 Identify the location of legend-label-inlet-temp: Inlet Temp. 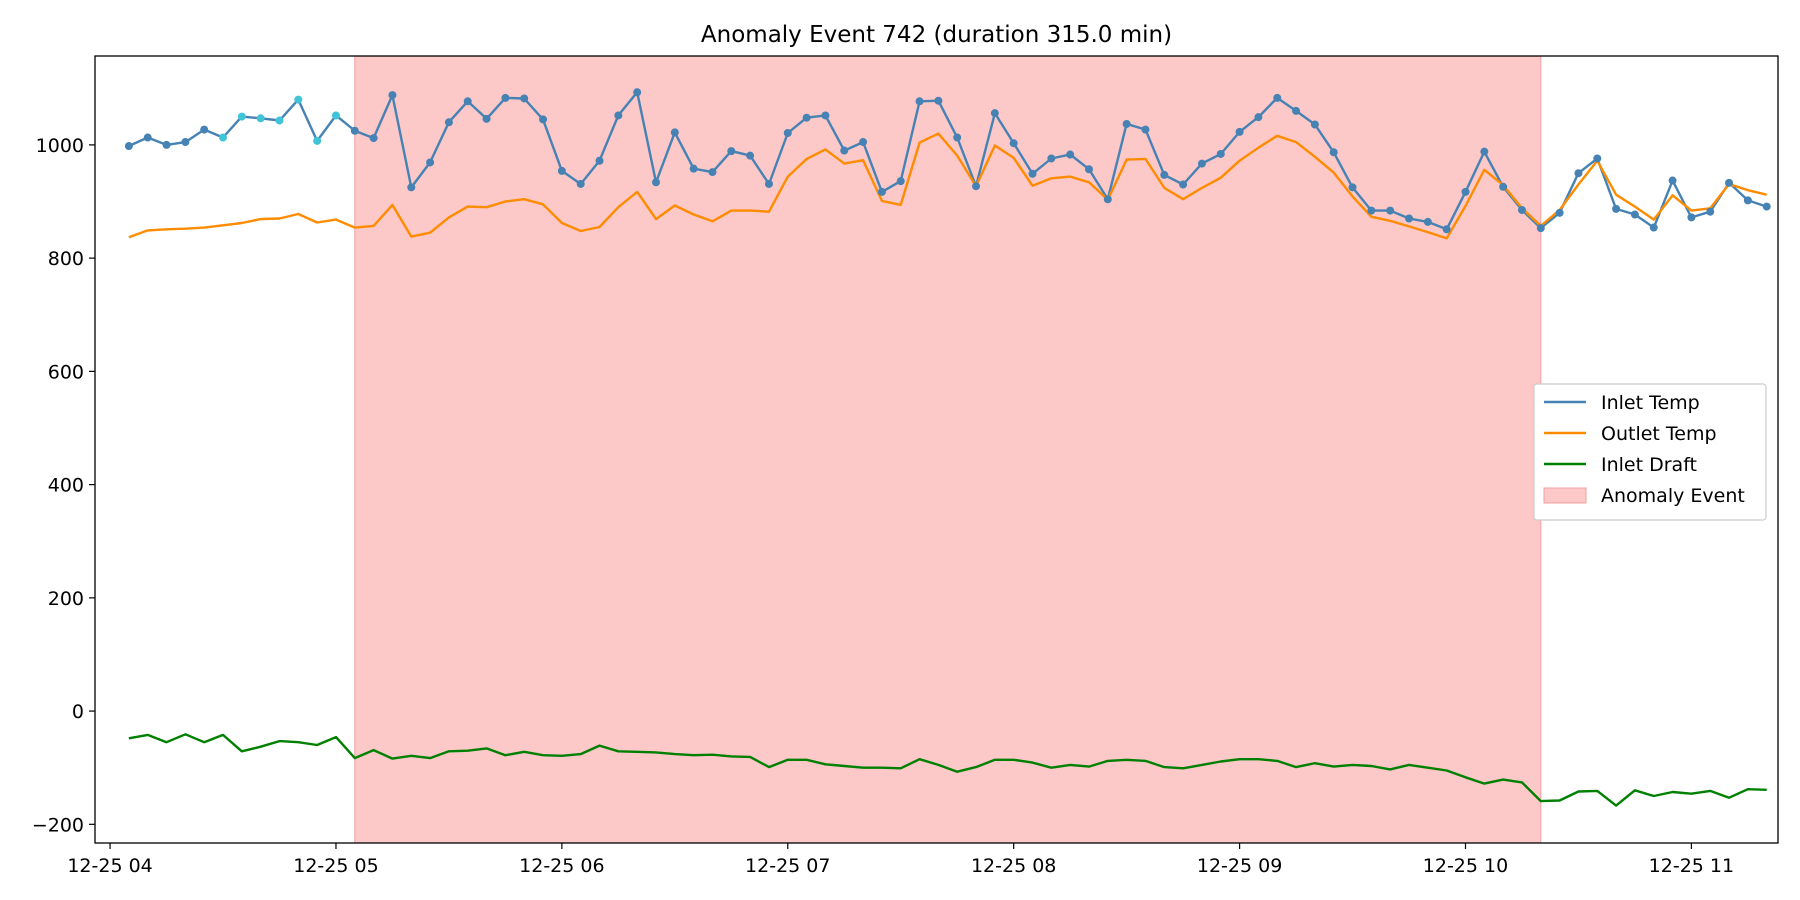
(1650, 403).